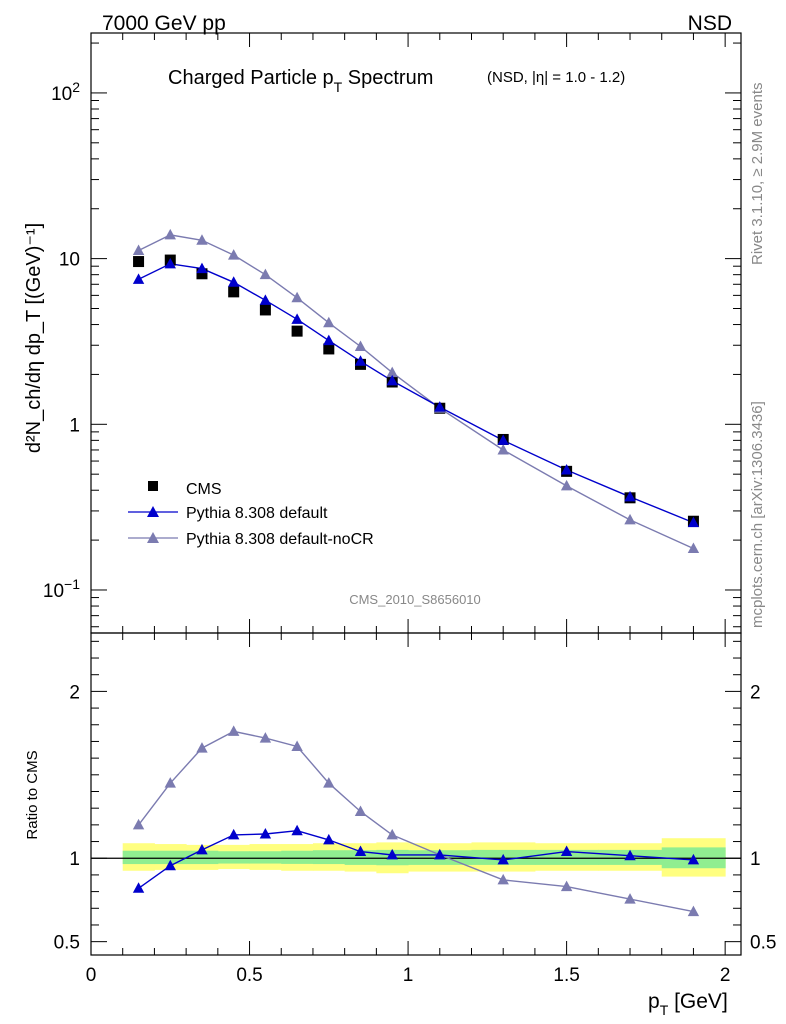 The height and width of the screenshot is (1024, 786). Describe the element at coordinates (74, 692) in the screenshot. I see `ratio-y-tick-label: 2` at that location.